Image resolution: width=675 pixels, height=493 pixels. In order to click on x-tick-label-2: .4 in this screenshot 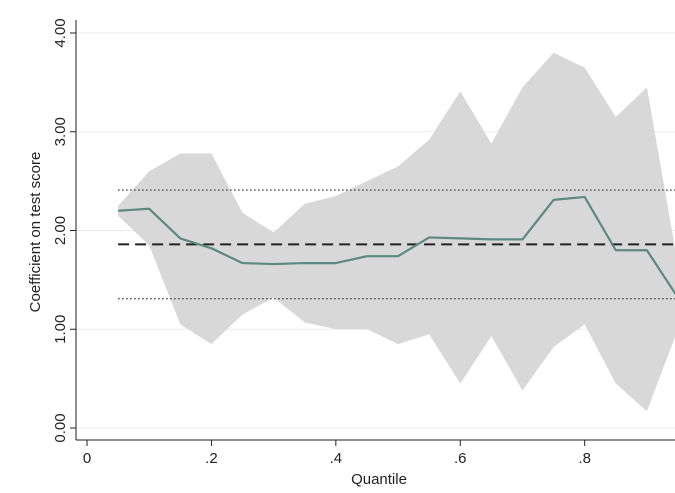, I will do `click(336, 458)`.